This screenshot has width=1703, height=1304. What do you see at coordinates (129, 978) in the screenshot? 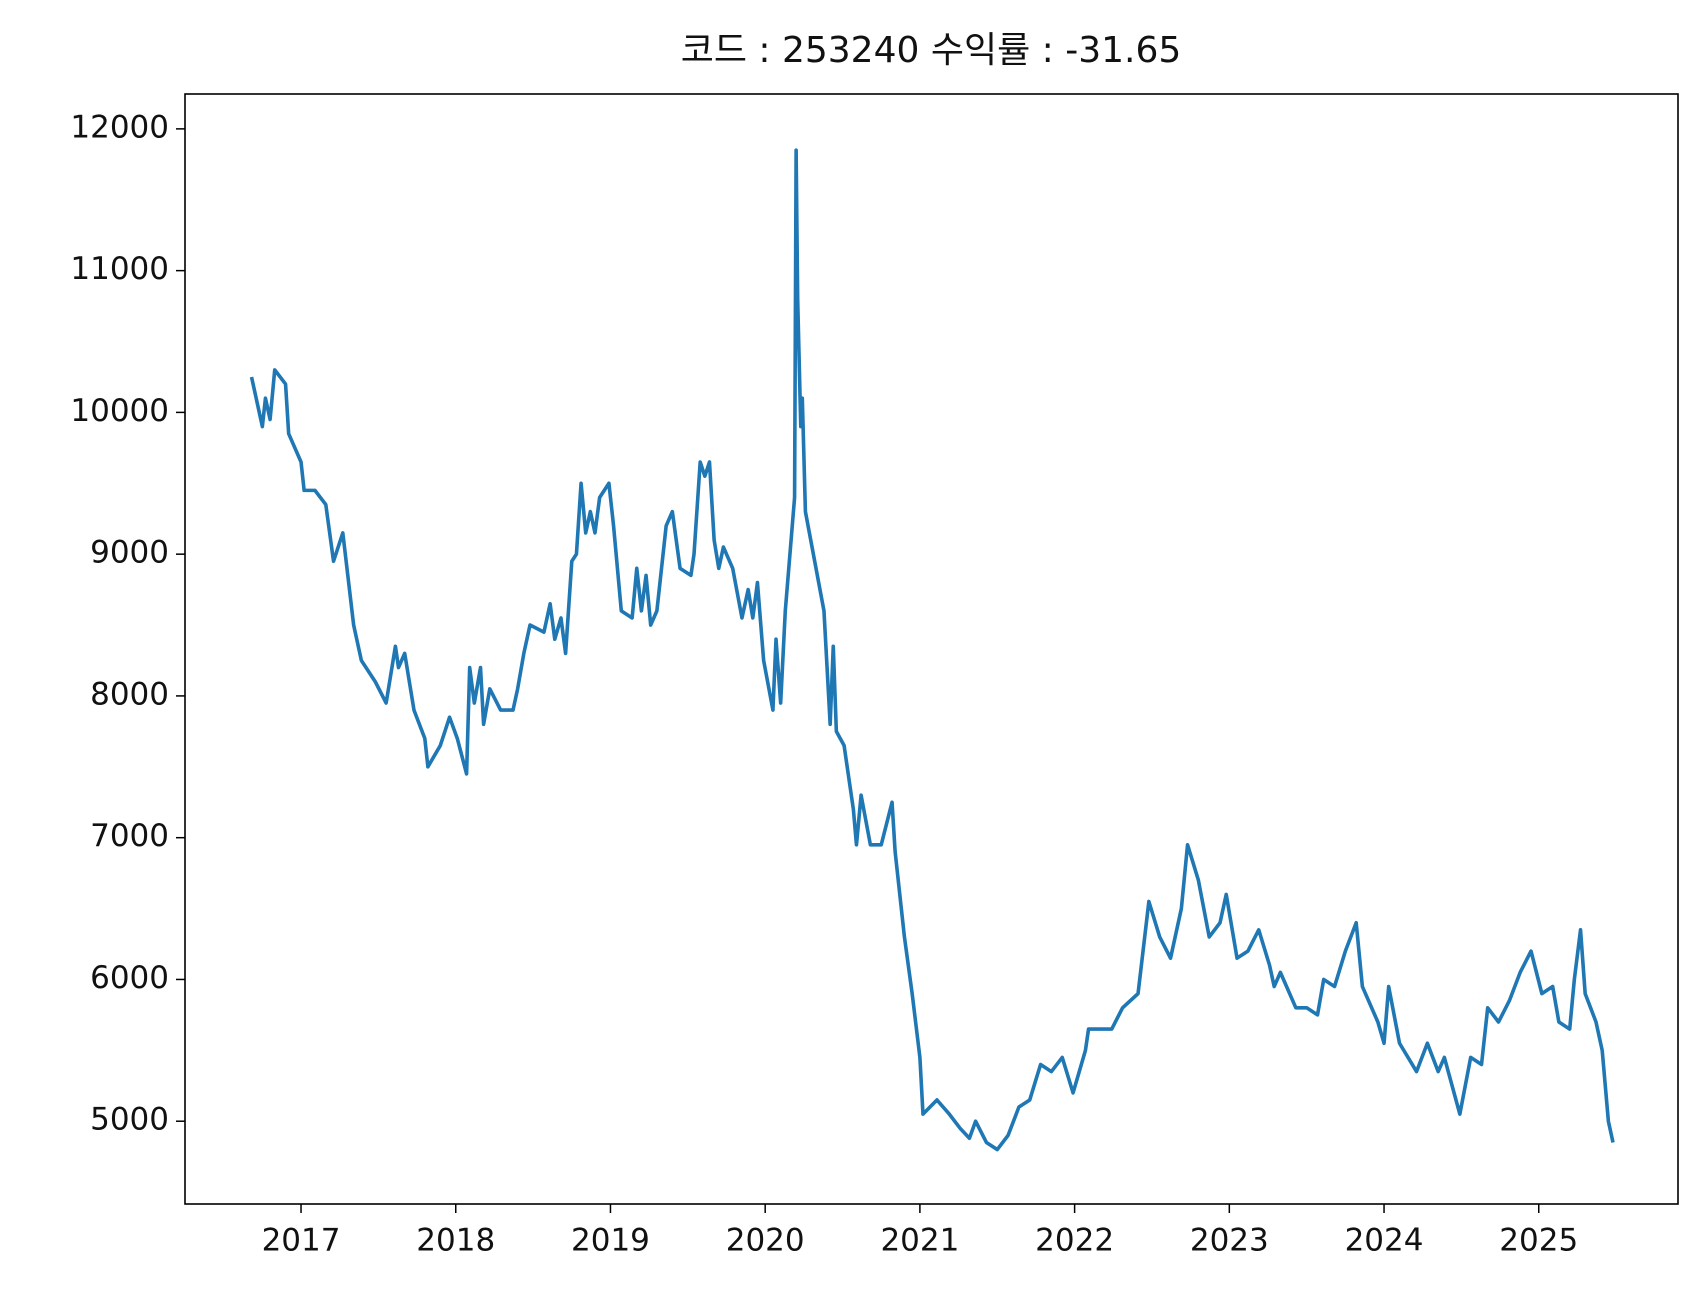
I see `y-tick-label: 6000` at bounding box center [129, 978].